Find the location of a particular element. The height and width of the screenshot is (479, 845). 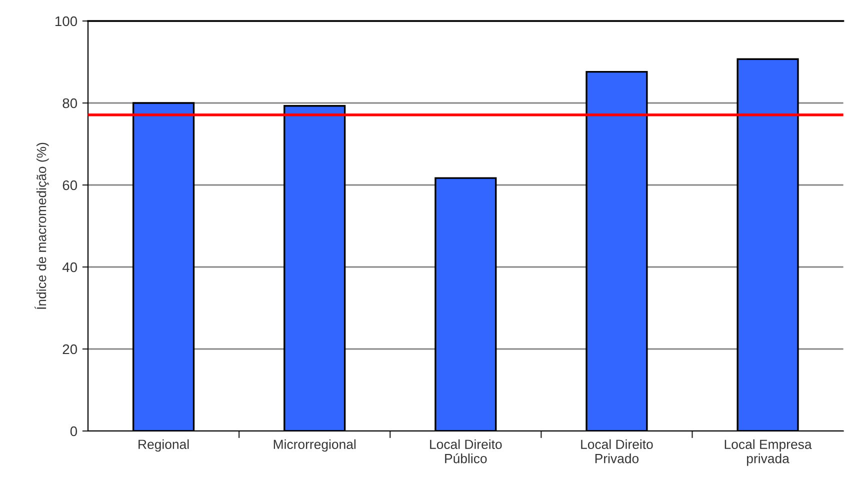

y-tick-label: 100 is located at coordinates (66, 21).